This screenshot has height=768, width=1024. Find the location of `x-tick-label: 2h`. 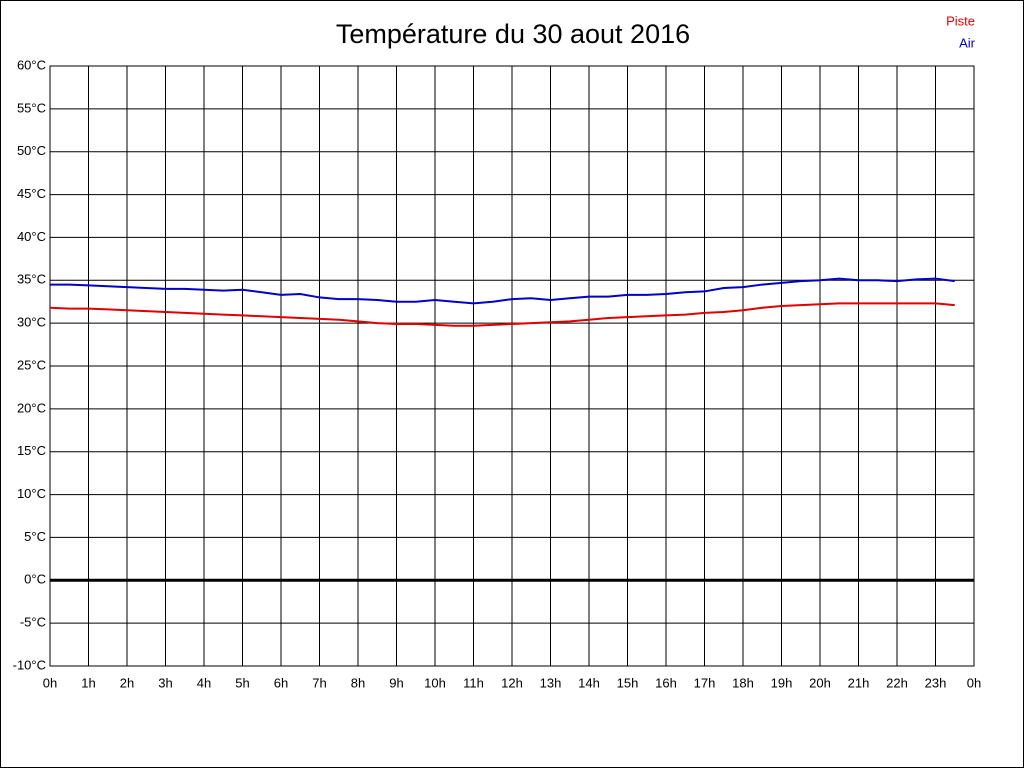

x-tick-label: 2h is located at coordinates (127, 682).